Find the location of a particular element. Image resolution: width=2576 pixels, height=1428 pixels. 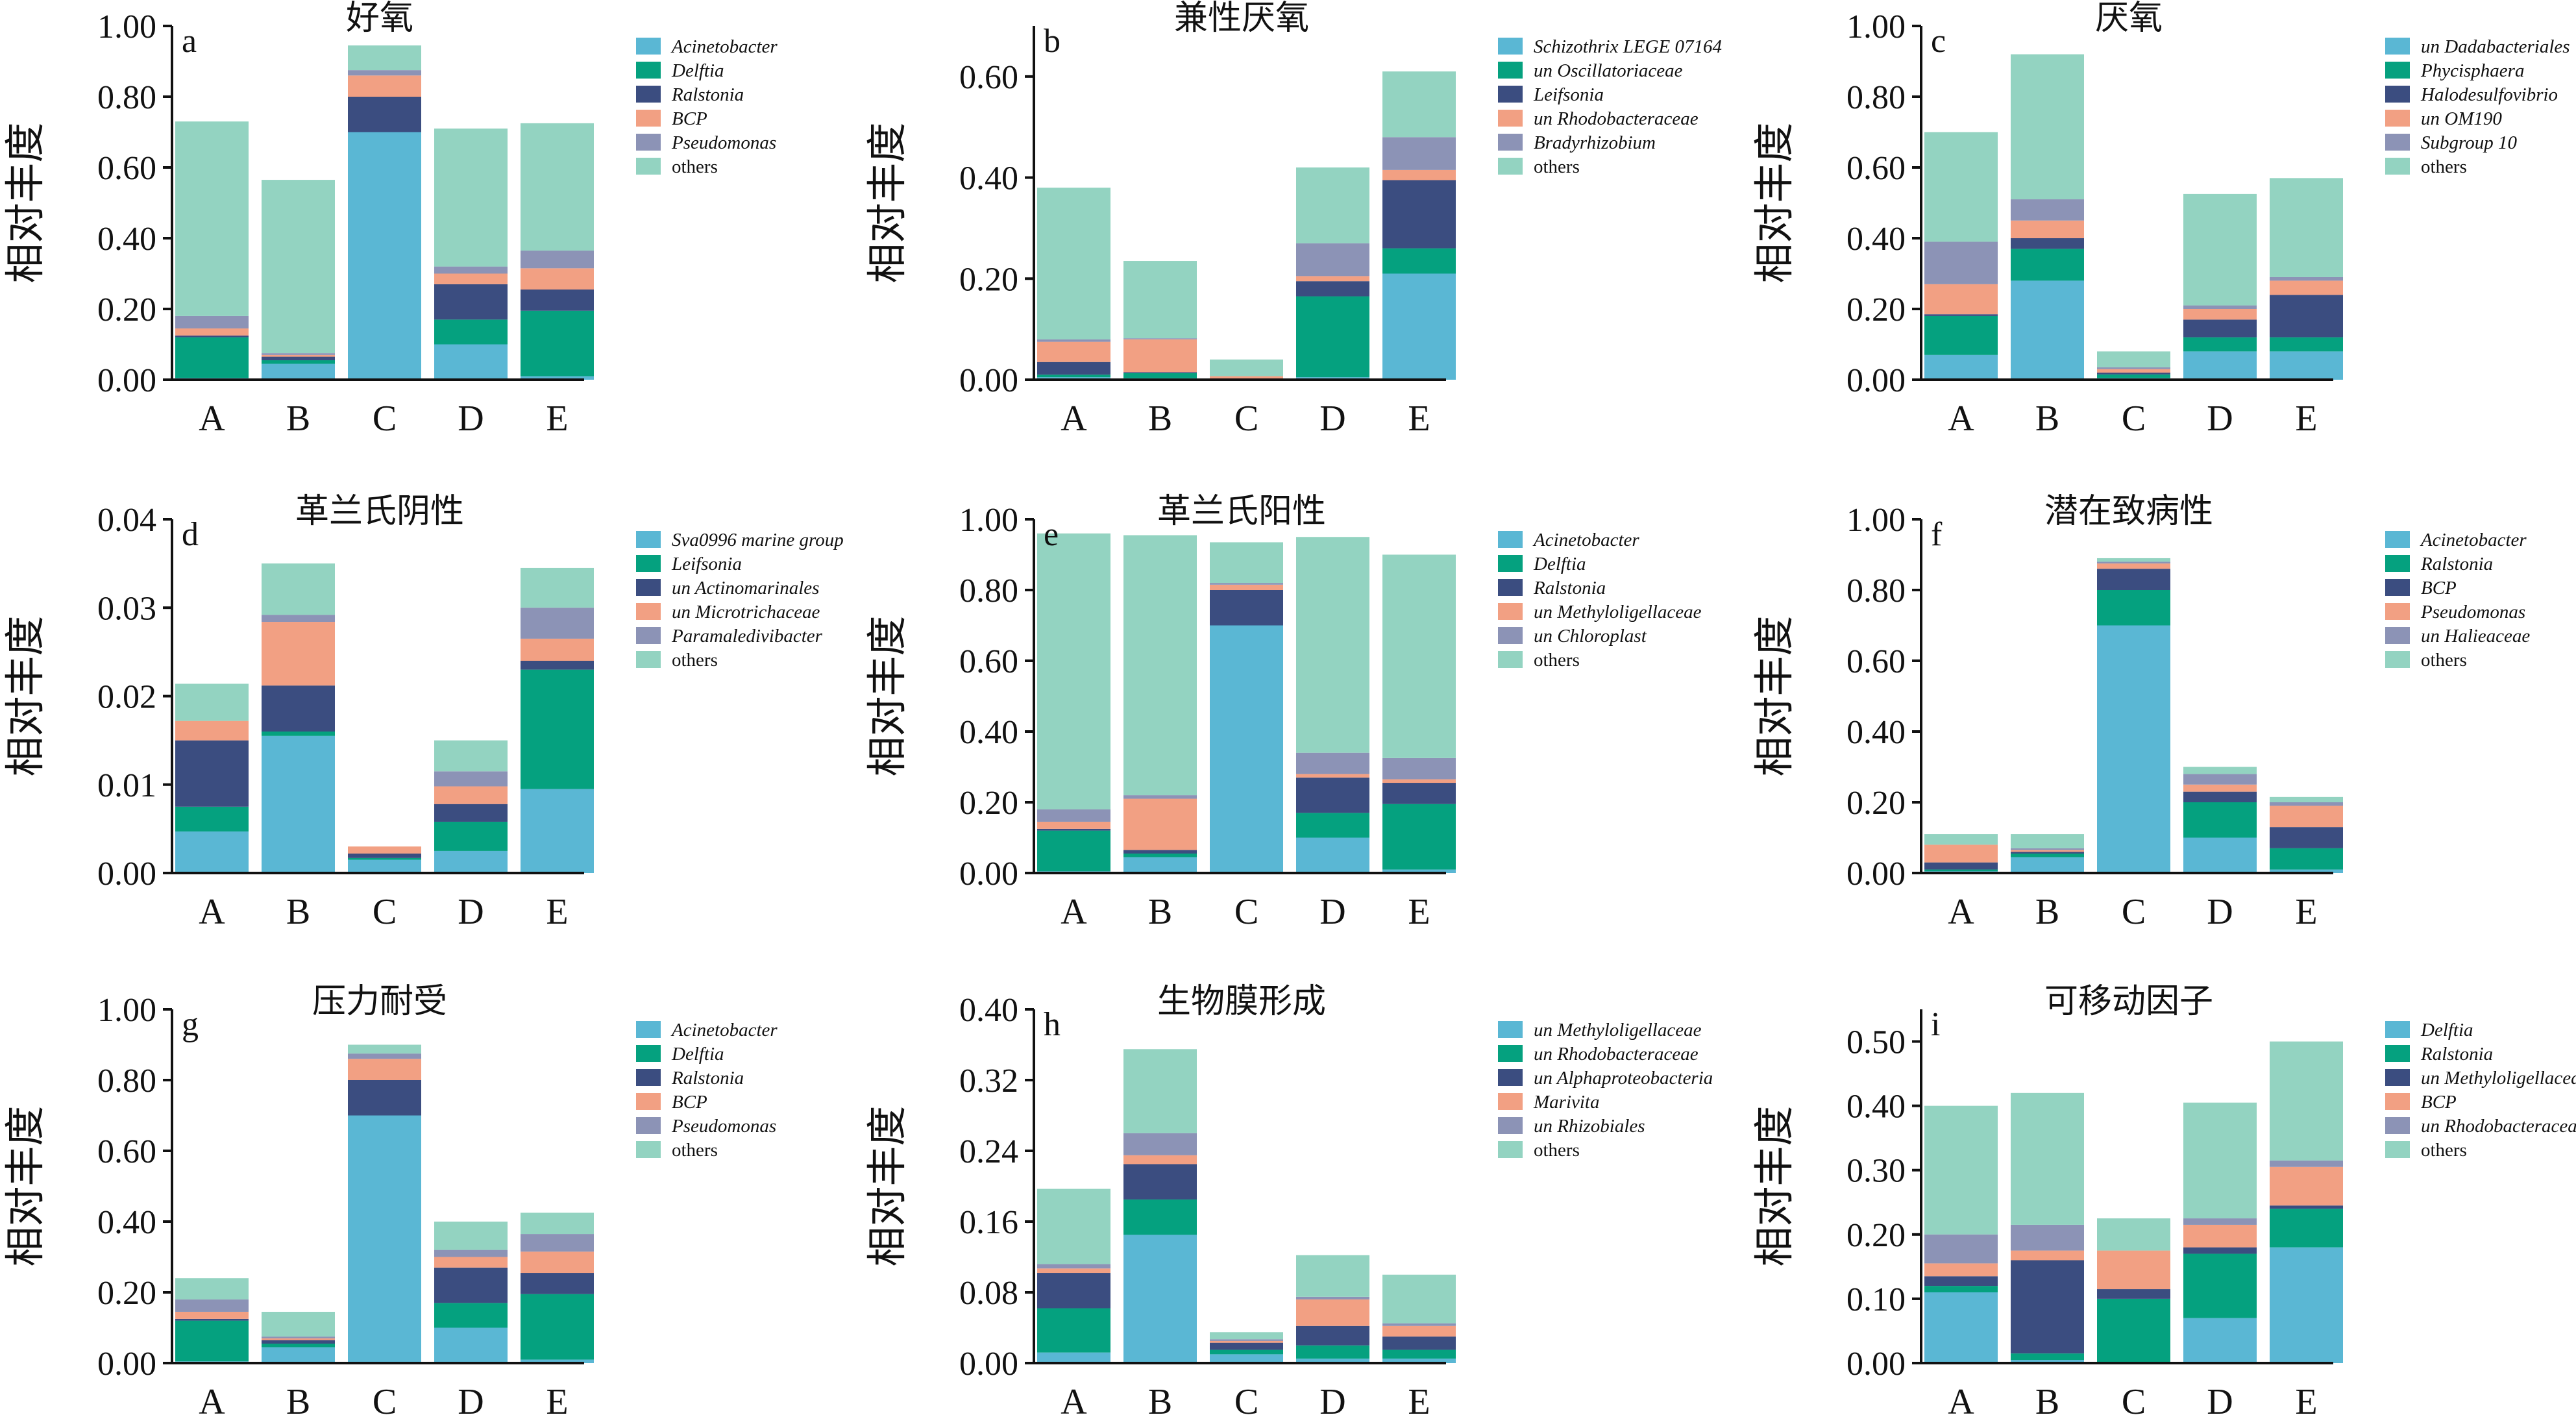

y-tick-label: 0.10 is located at coordinates (1876, 1299).